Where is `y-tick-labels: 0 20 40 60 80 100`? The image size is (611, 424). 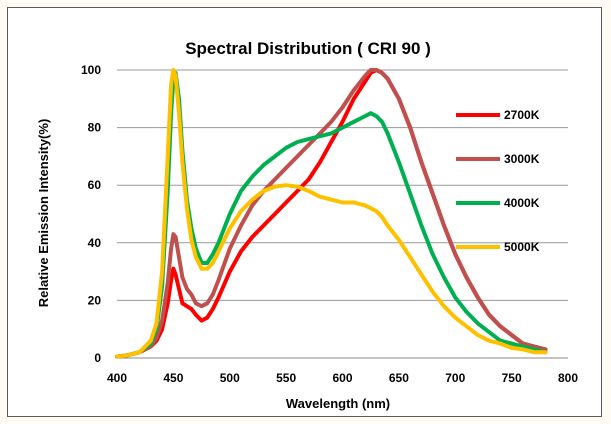 y-tick-labels: 0 20 40 60 80 100 is located at coordinates (91, 214).